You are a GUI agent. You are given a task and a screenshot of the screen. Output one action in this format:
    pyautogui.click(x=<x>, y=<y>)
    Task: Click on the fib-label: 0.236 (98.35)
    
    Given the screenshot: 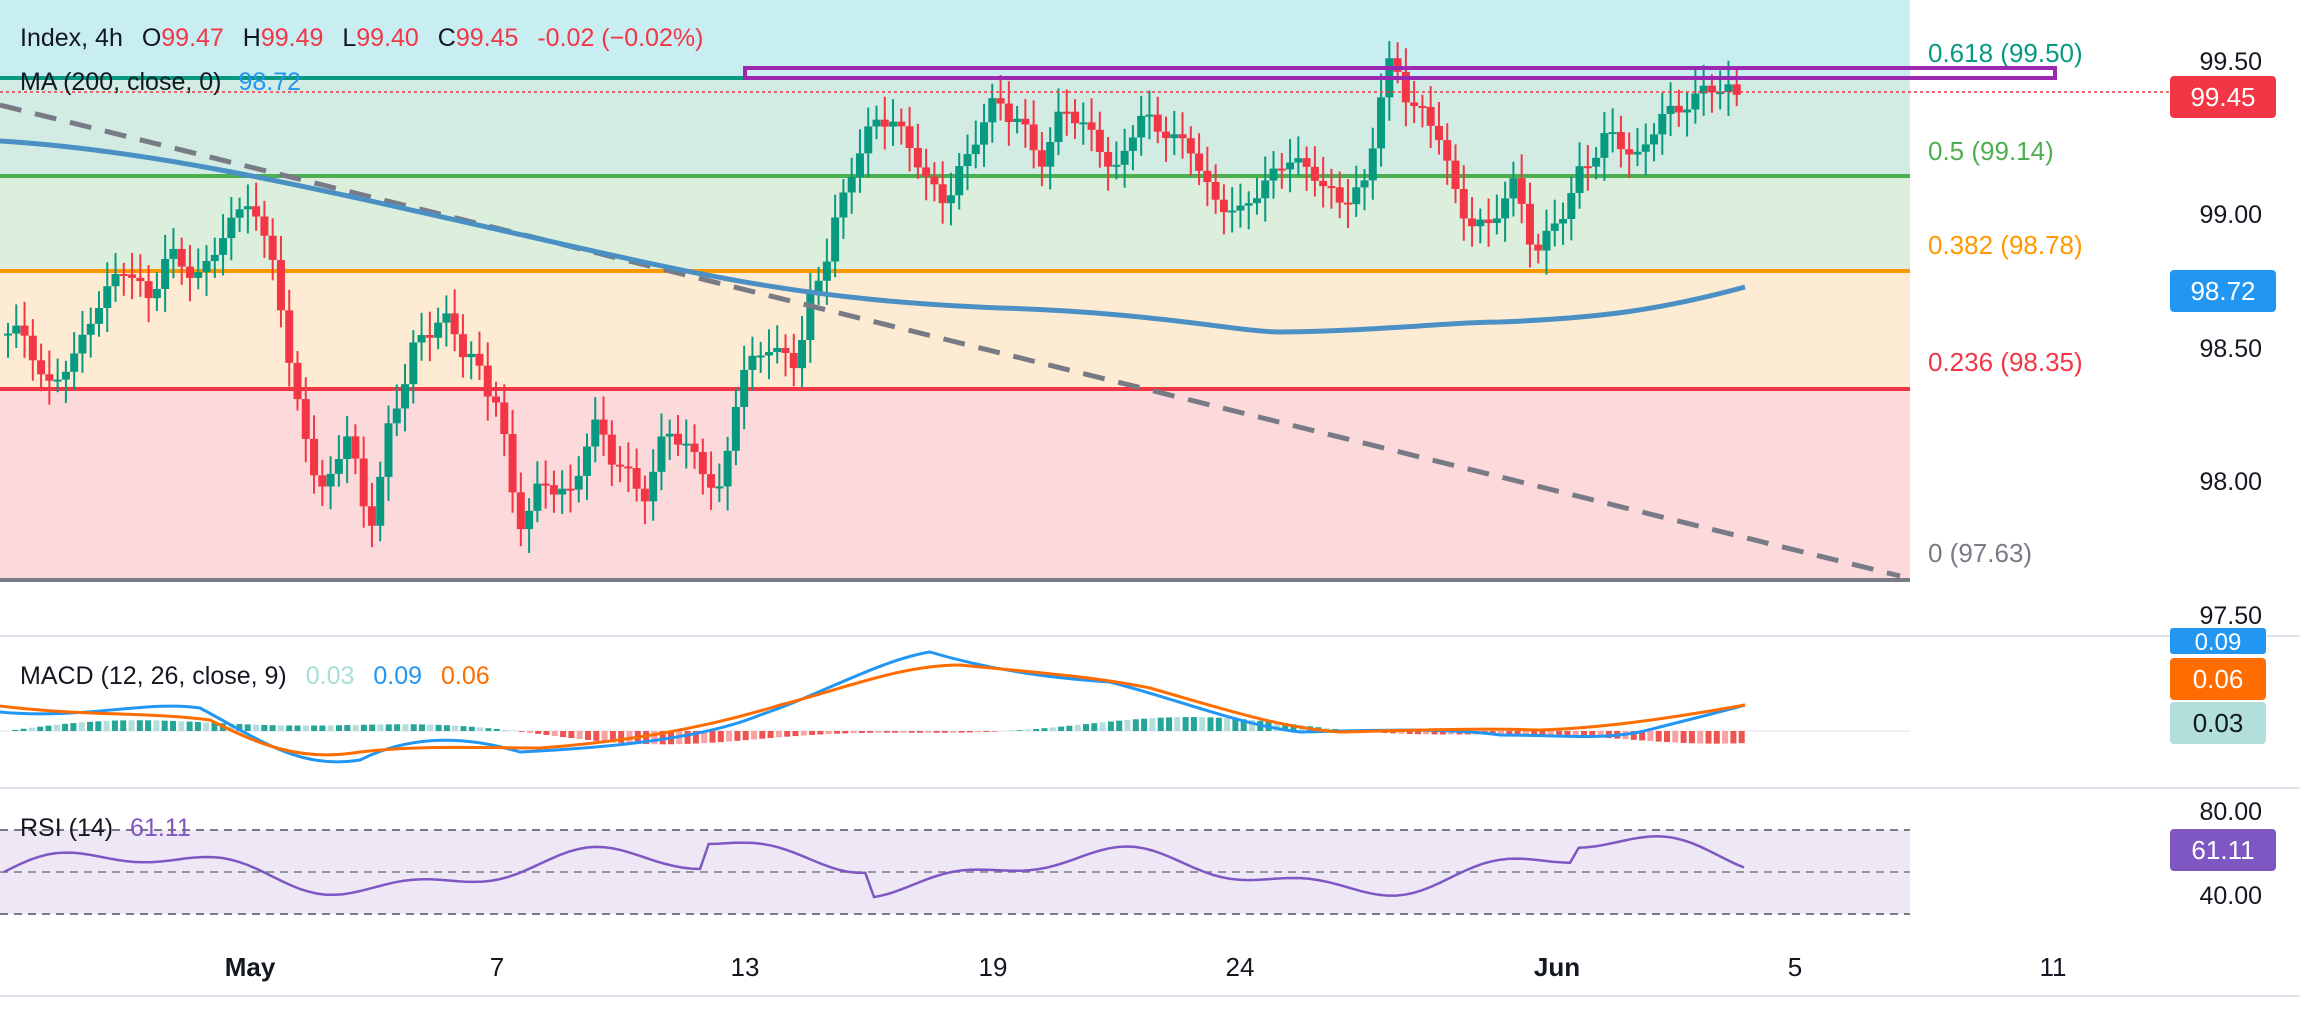 What is the action you would take?
    pyautogui.click(x=2005, y=362)
    